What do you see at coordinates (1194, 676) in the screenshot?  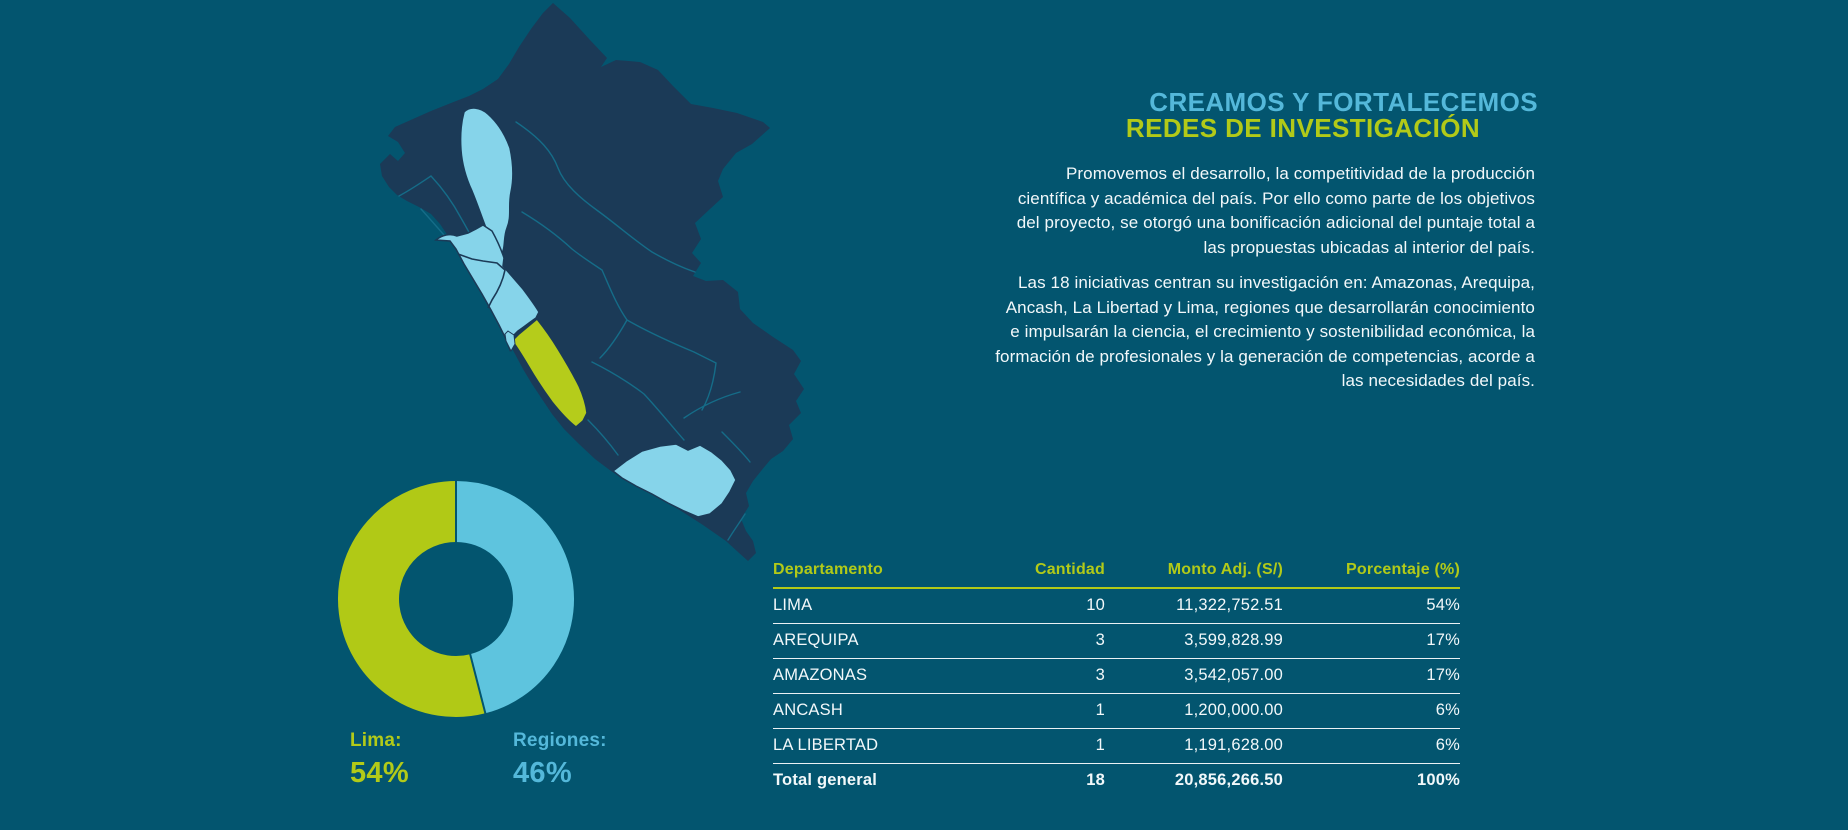 I see `cell-monto: 3,542,057.00` at bounding box center [1194, 676].